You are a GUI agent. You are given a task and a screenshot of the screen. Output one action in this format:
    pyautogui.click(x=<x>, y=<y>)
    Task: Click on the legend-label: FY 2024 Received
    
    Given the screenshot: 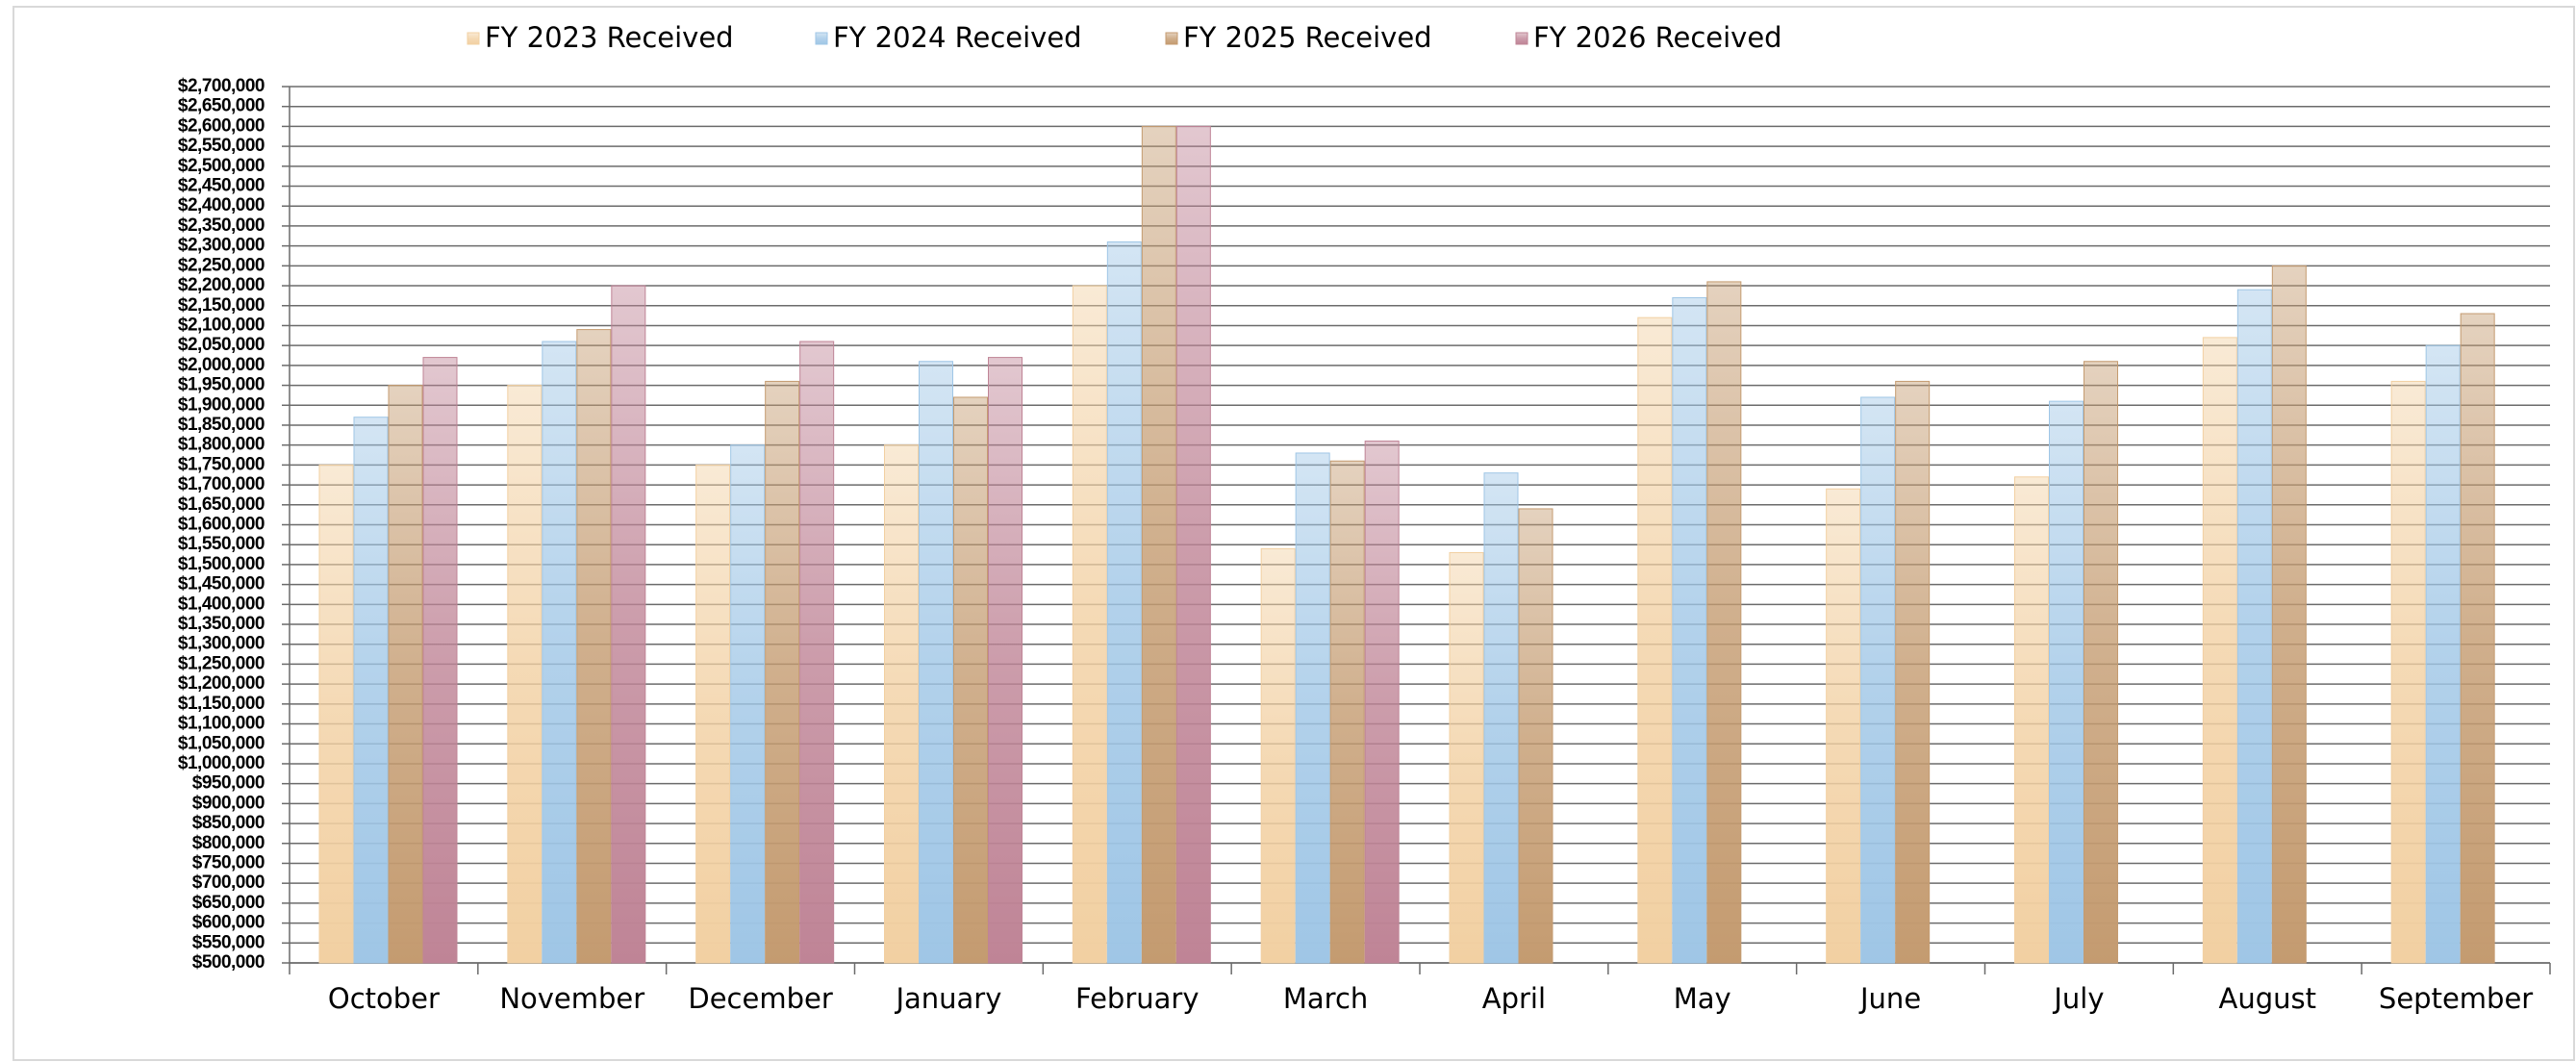 What is the action you would take?
    pyautogui.click(x=958, y=37)
    